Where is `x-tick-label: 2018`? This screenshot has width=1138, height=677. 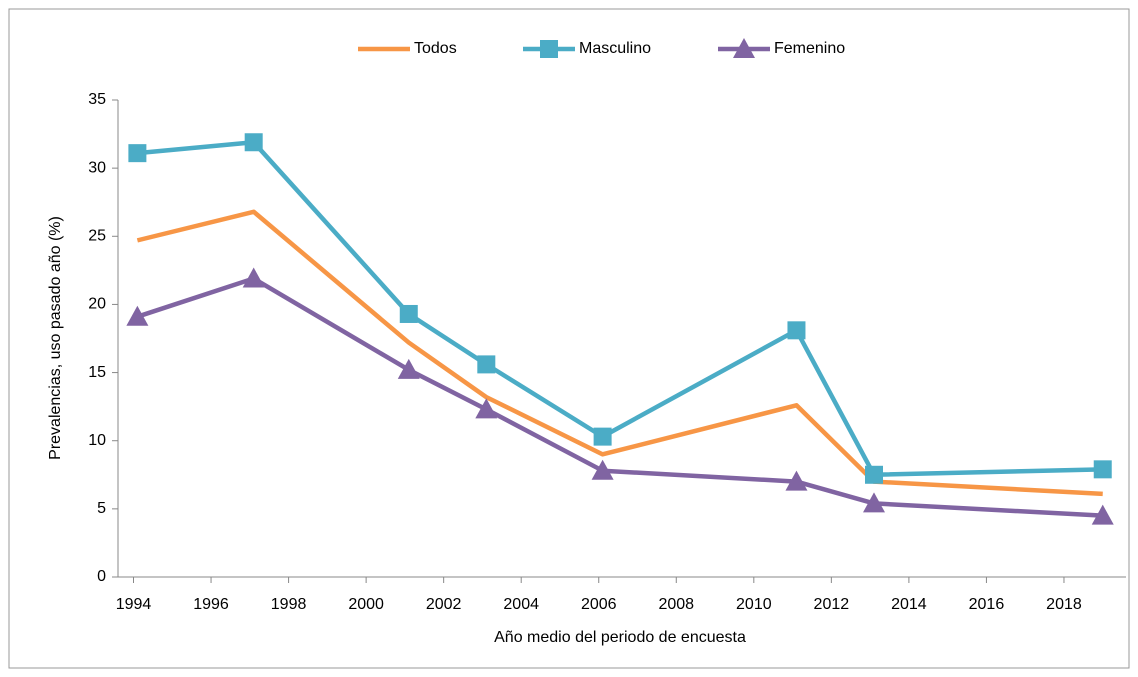
x-tick-label: 2018 is located at coordinates (1064, 604).